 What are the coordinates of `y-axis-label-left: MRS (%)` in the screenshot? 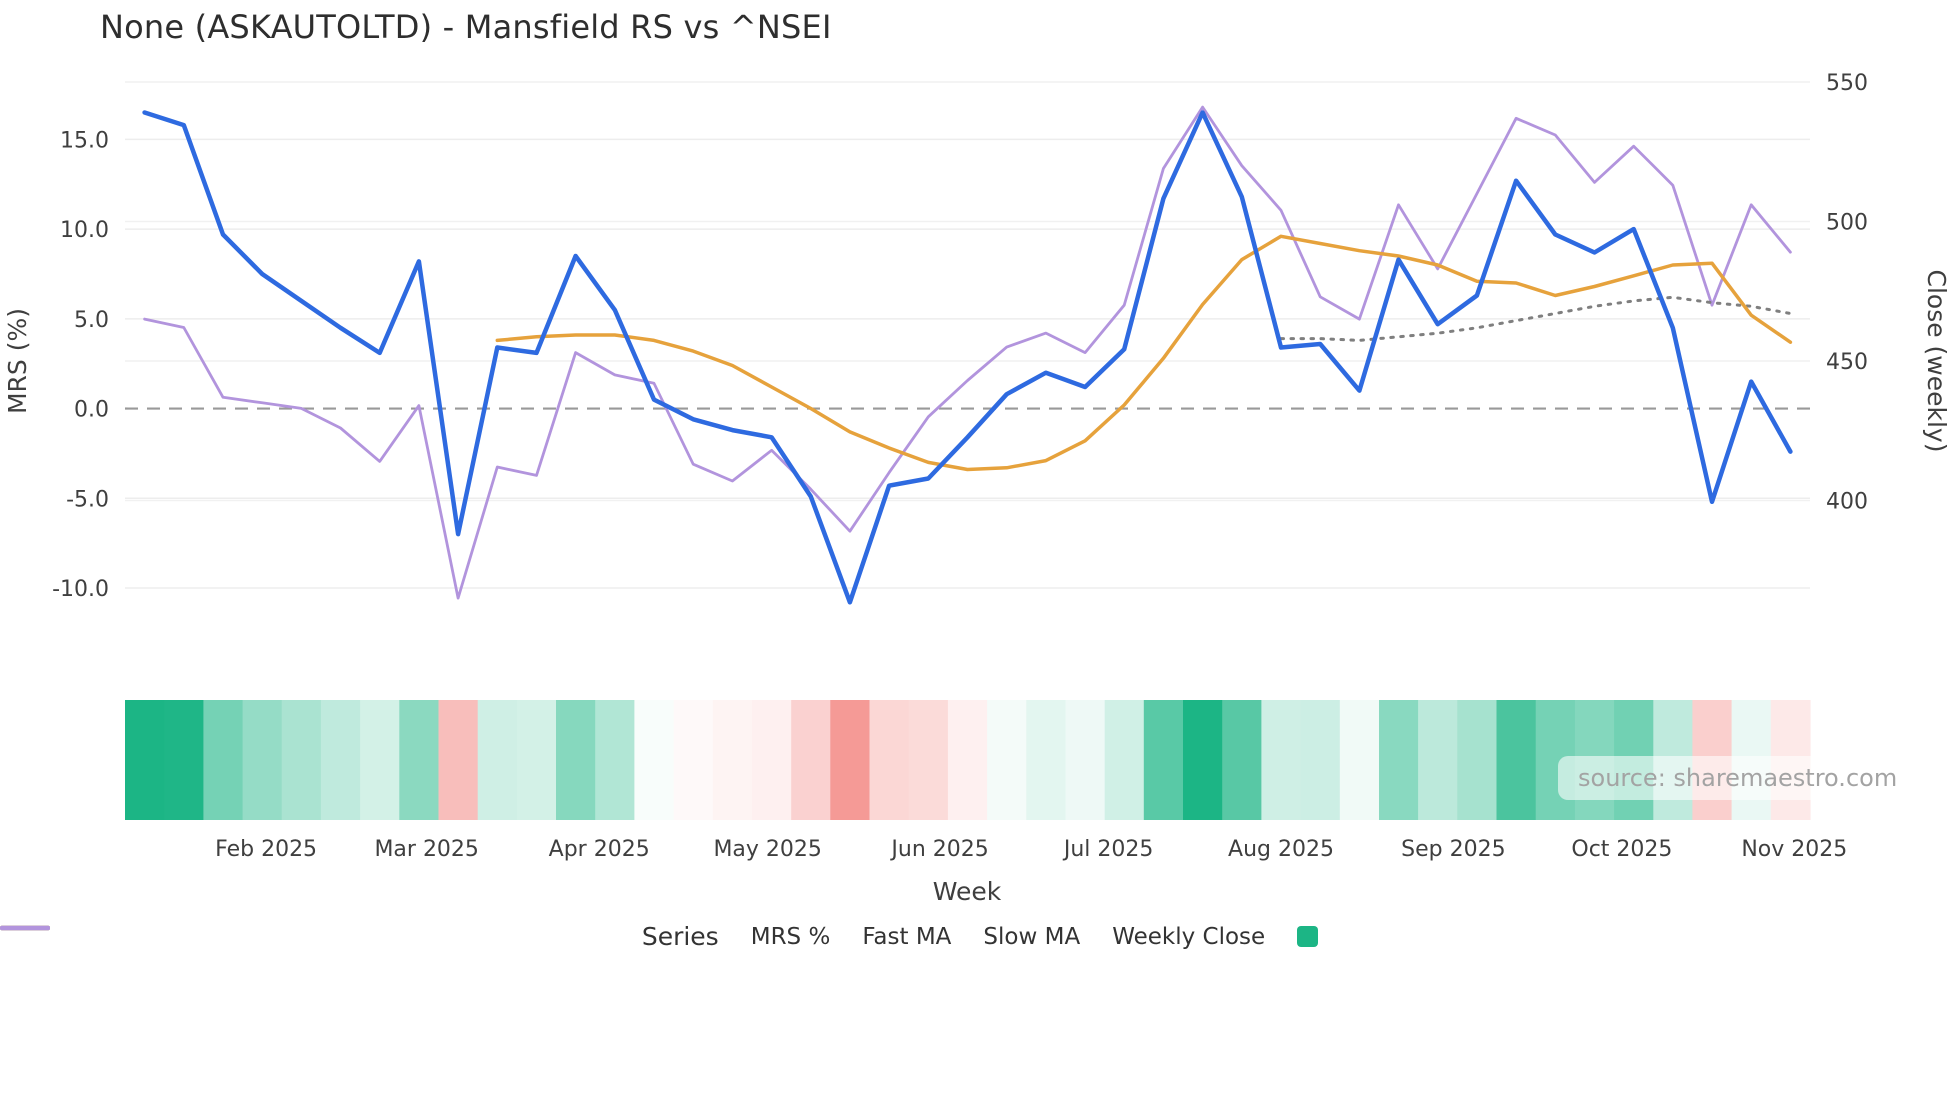 It's located at (17, 361).